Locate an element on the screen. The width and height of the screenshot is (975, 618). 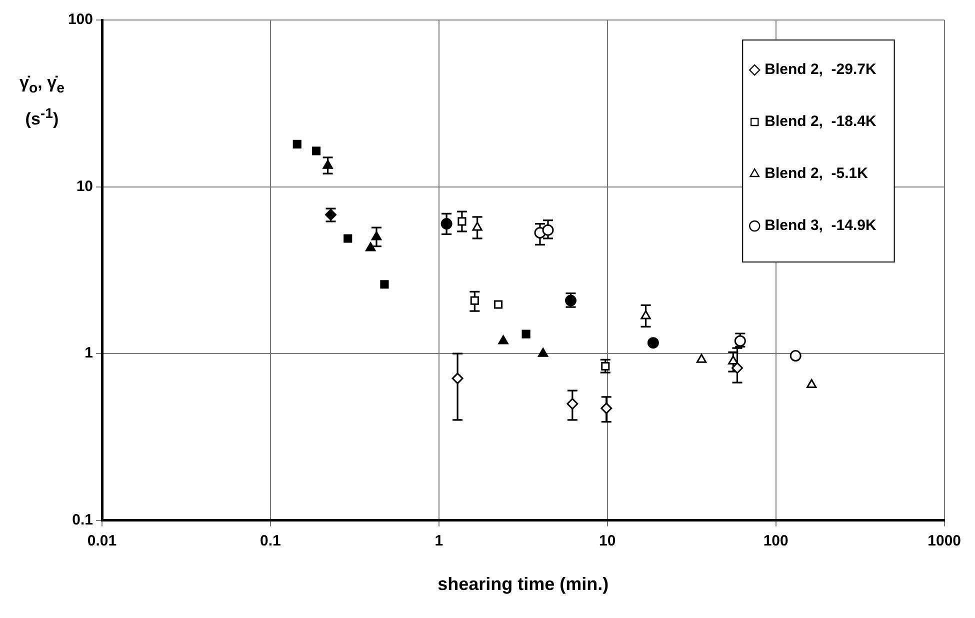
y-tick-label: 0.1 is located at coordinates (82, 520).